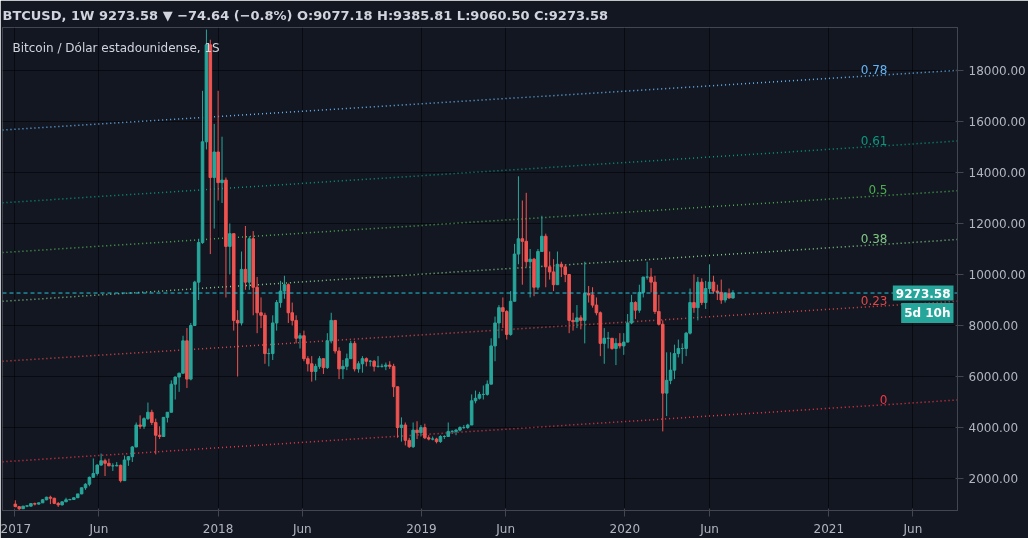 The height and width of the screenshot is (538, 1028). I want to click on ref-line-label: 9273.58, so click(923, 293).